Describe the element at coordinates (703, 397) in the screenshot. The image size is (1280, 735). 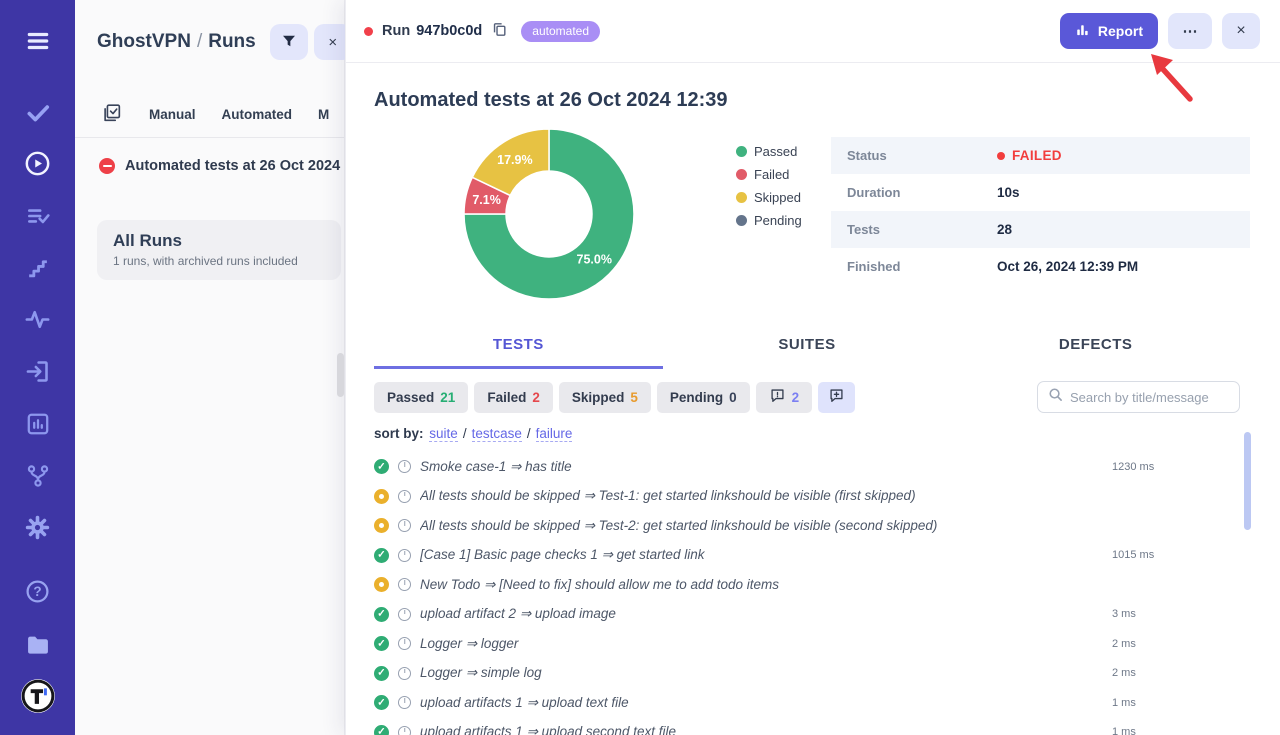
I see `filter-pending-button: Pending 0` at that location.